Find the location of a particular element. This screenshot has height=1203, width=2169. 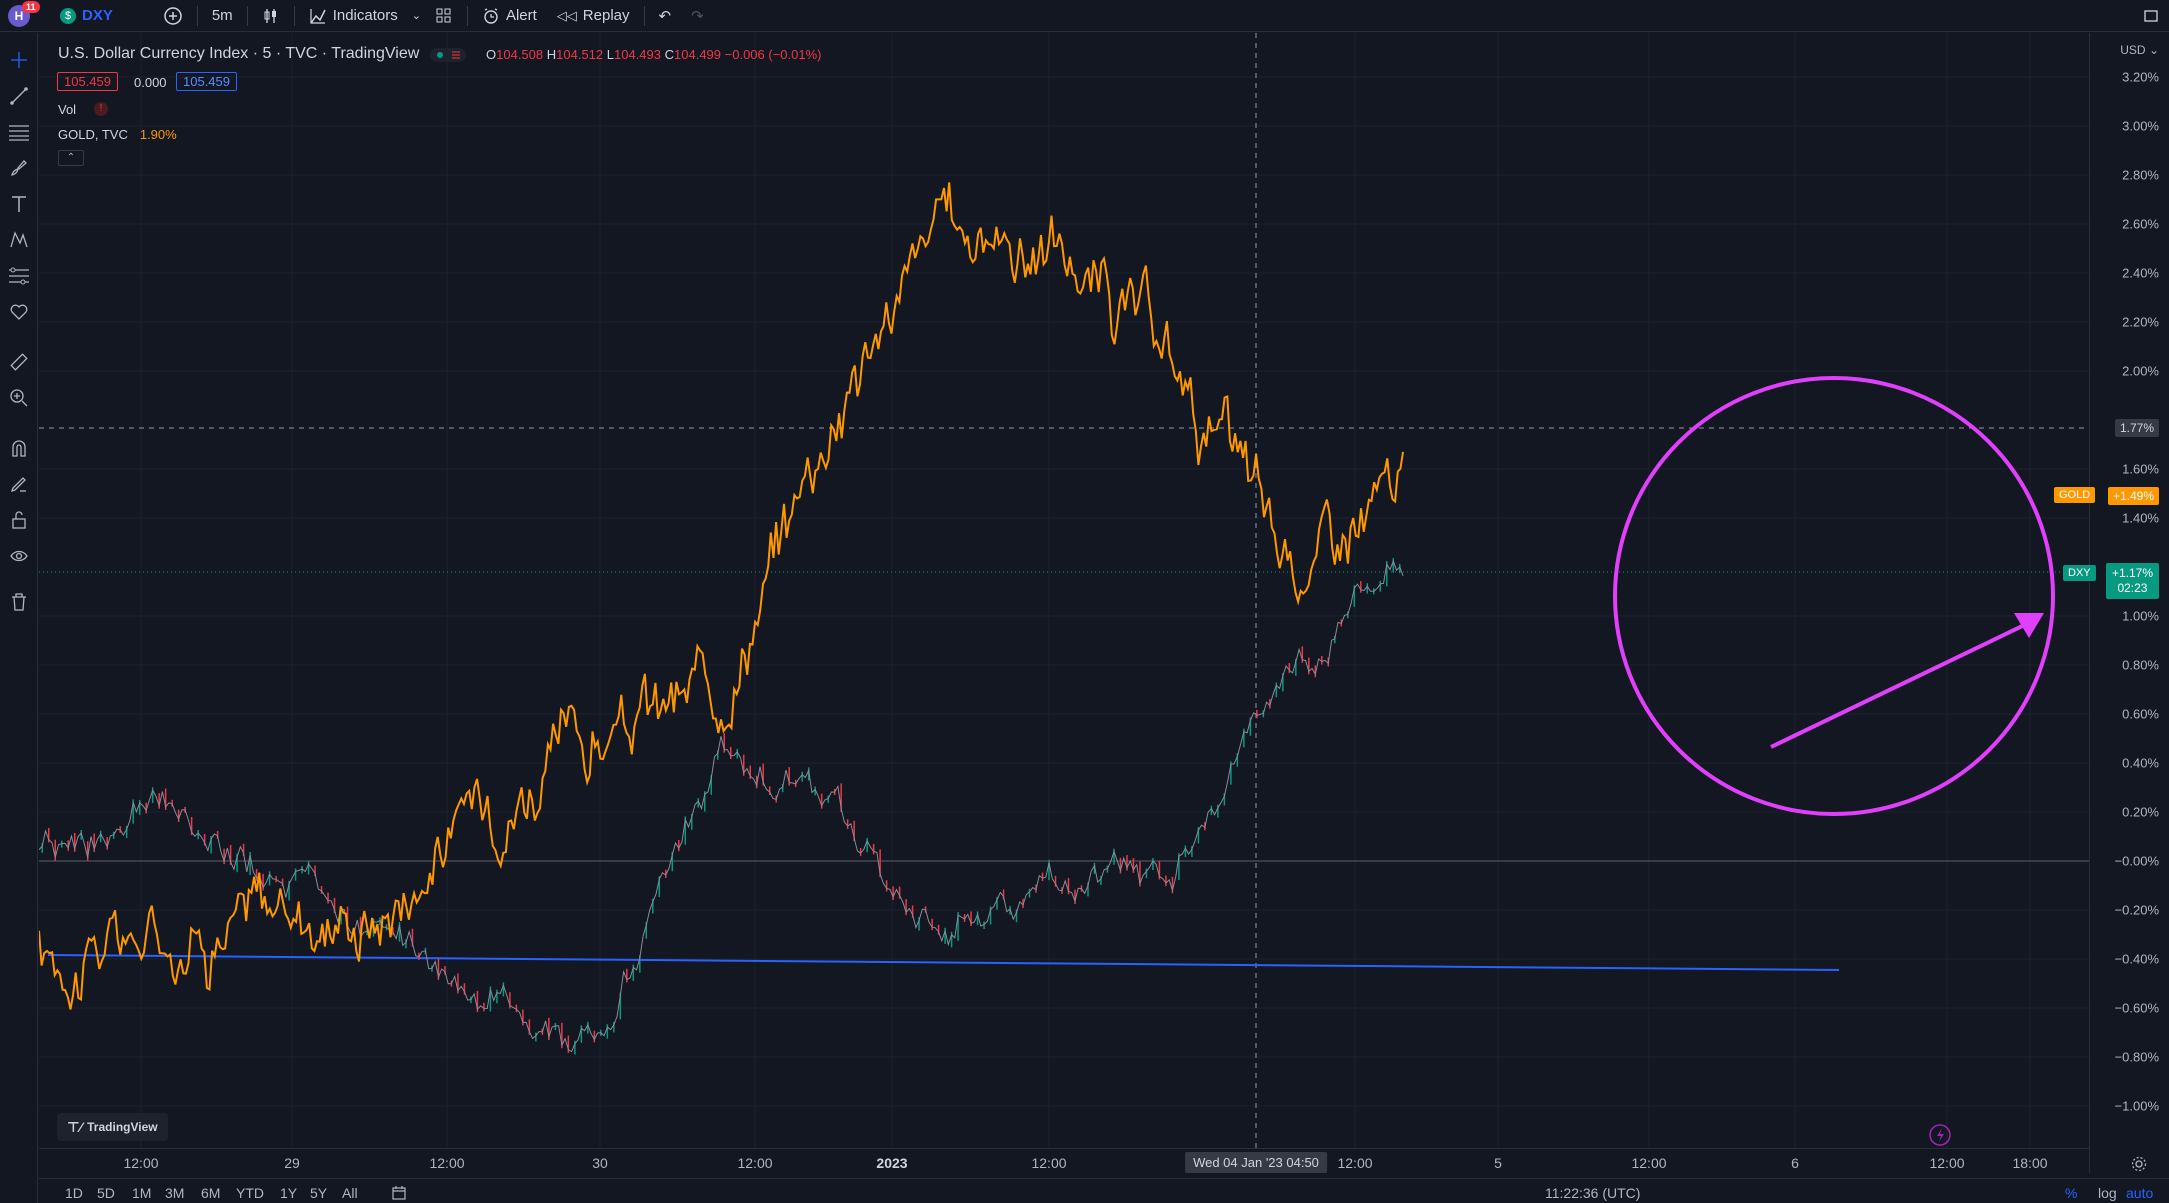

volume-legend: Vol is located at coordinates (67, 109).